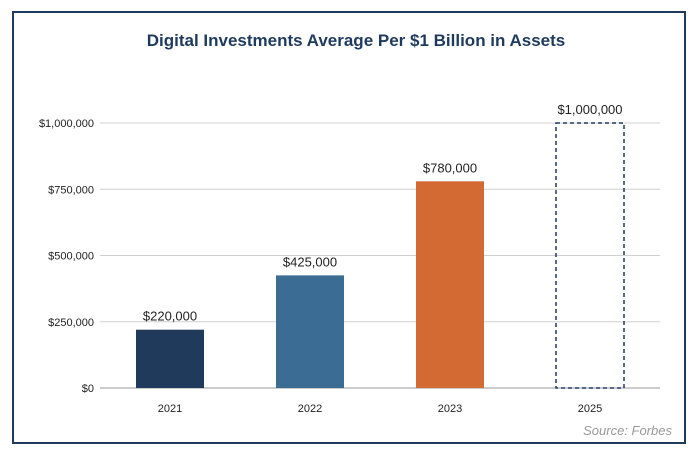 Image resolution: width=700 pixels, height=457 pixels. I want to click on x-tick-label: 2021, so click(170, 409).